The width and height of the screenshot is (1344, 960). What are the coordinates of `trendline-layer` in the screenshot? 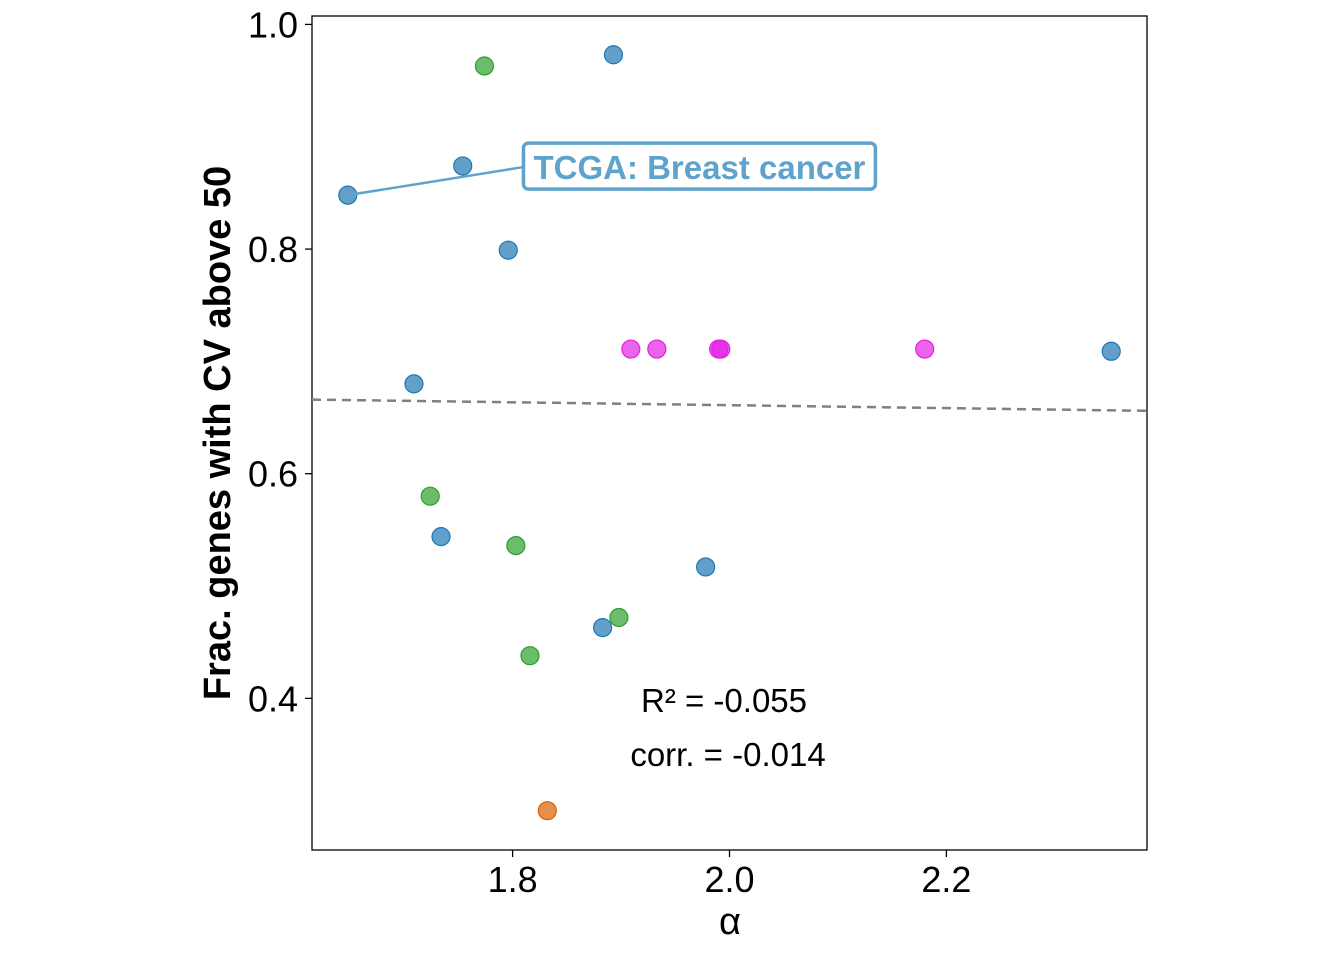 It's located at (729, 405).